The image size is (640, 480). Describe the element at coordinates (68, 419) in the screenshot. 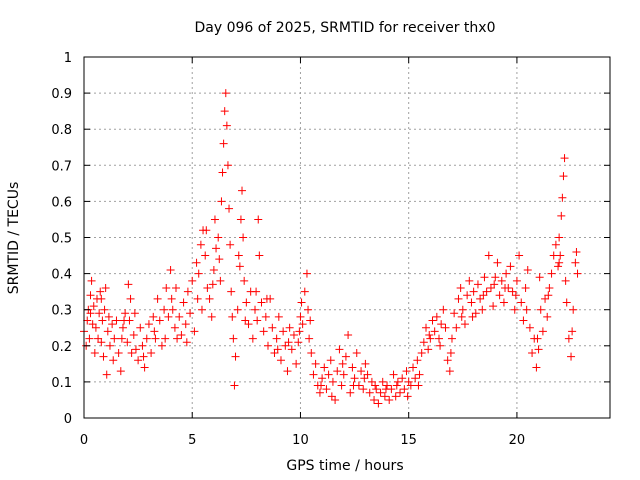

I see `y-tick-label: 0` at that location.